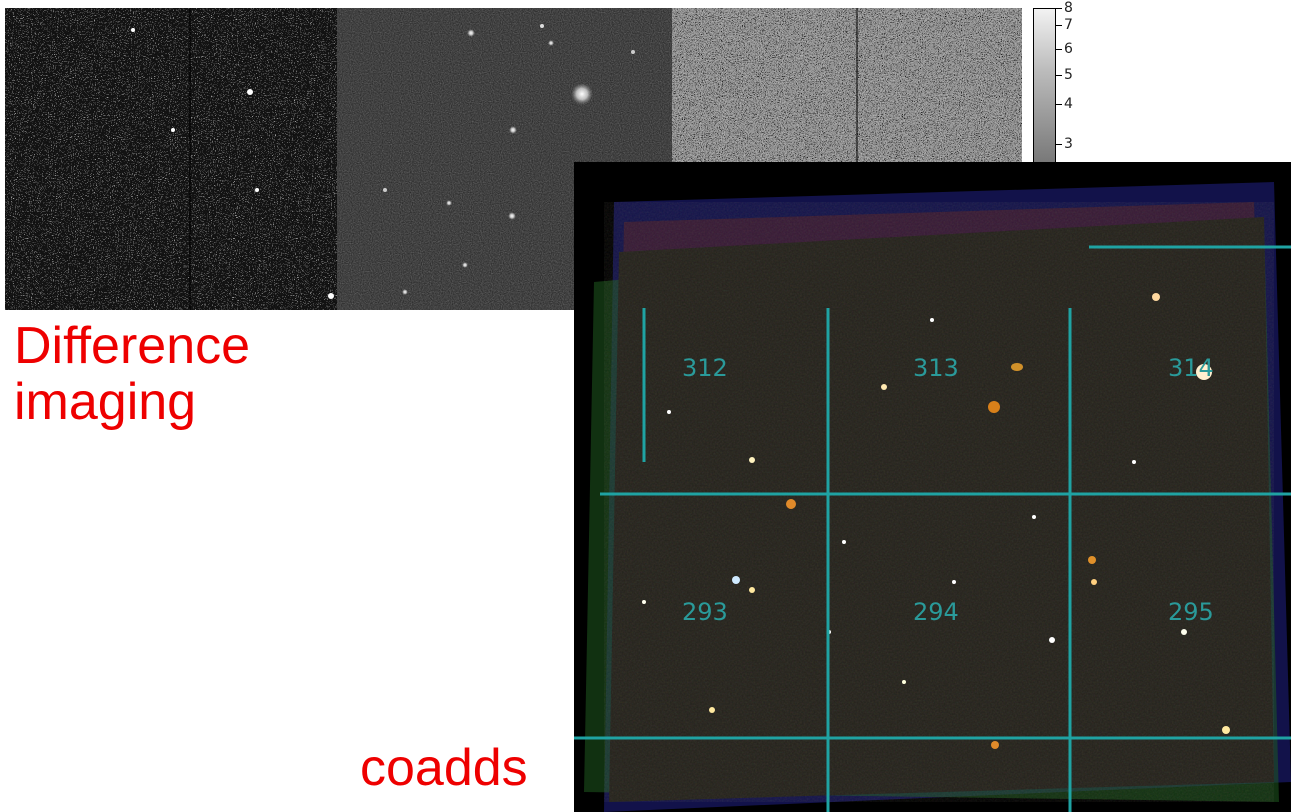  I want to click on patch-label-293: 293, so click(705, 612).